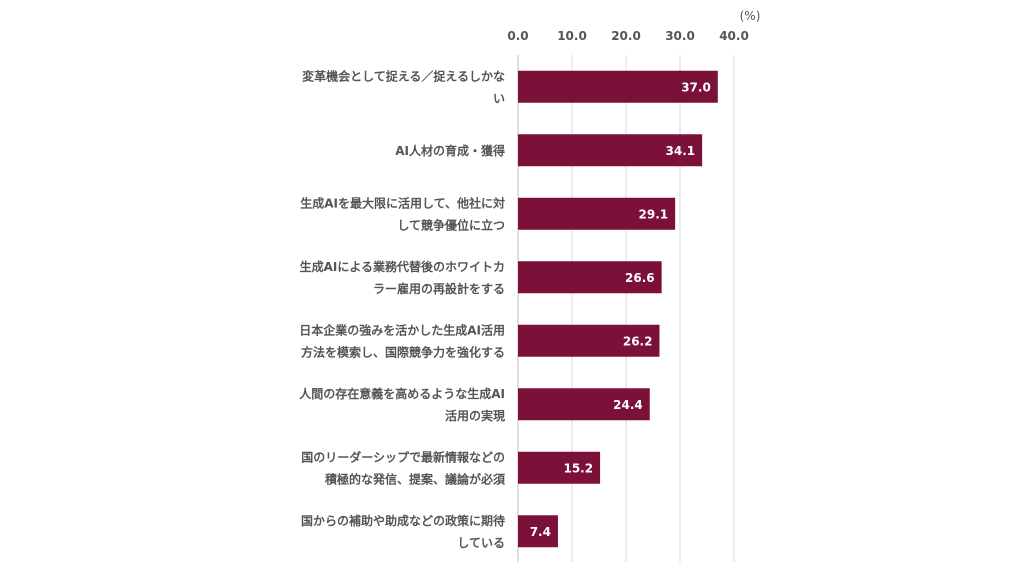 This screenshot has width=1024, height=581. Describe the element at coordinates (402, 202) in the screenshot. I see `category-label: 生成AIを最大限に活用して、他社に対` at that location.